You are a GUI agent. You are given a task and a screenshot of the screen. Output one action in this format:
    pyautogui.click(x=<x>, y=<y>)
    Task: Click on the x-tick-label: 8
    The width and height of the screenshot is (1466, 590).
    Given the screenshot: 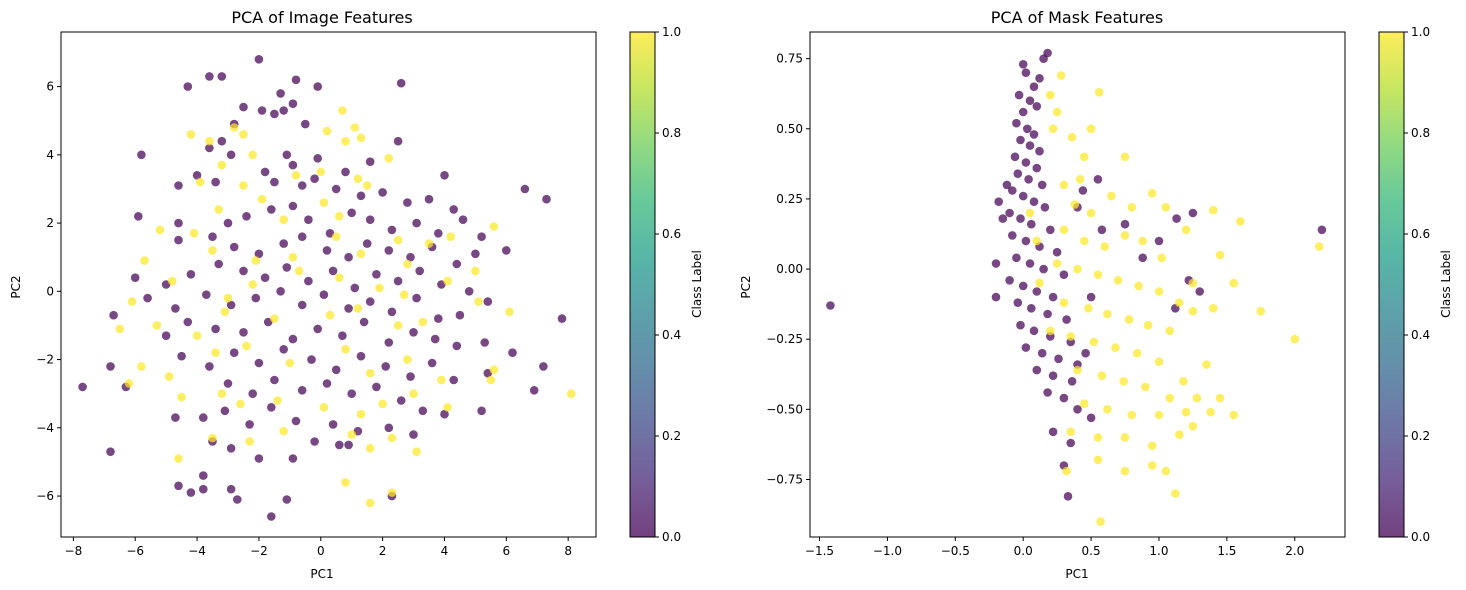 What is the action you would take?
    pyautogui.click(x=568, y=551)
    